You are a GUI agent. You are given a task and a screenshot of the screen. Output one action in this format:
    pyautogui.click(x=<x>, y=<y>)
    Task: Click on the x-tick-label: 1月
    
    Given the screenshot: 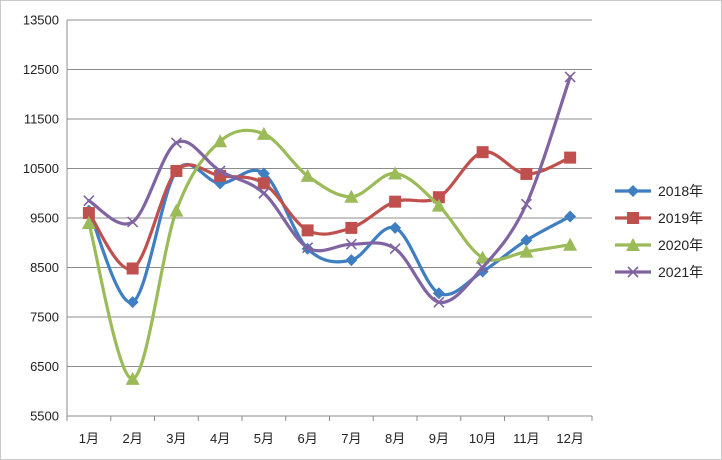 What is the action you would take?
    pyautogui.click(x=89, y=438)
    